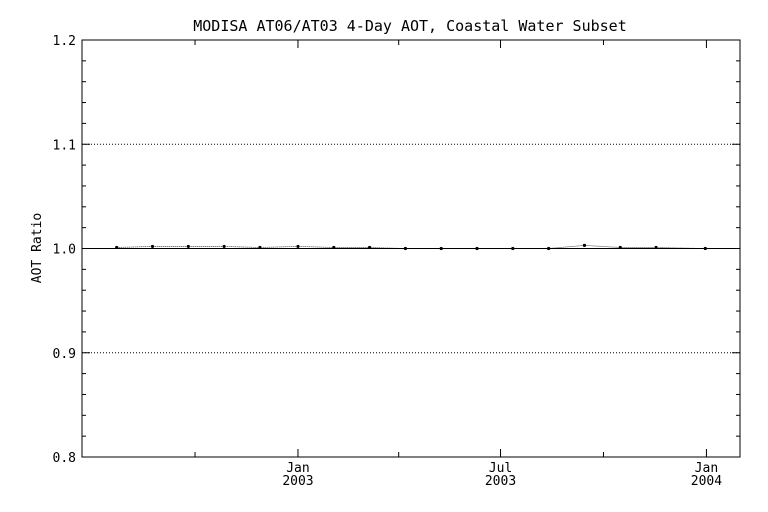 Image resolution: width=768 pixels, height=512 pixels. I want to click on y-tick-label: 0.8, so click(64, 458).